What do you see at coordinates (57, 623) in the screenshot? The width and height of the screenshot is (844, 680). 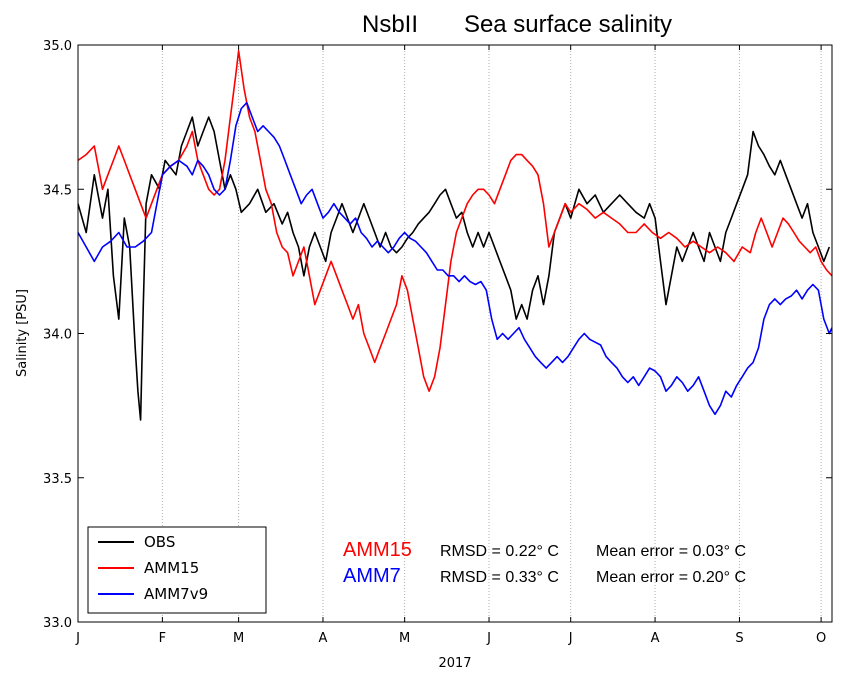 I see `y-tick-label: 33.0` at bounding box center [57, 623].